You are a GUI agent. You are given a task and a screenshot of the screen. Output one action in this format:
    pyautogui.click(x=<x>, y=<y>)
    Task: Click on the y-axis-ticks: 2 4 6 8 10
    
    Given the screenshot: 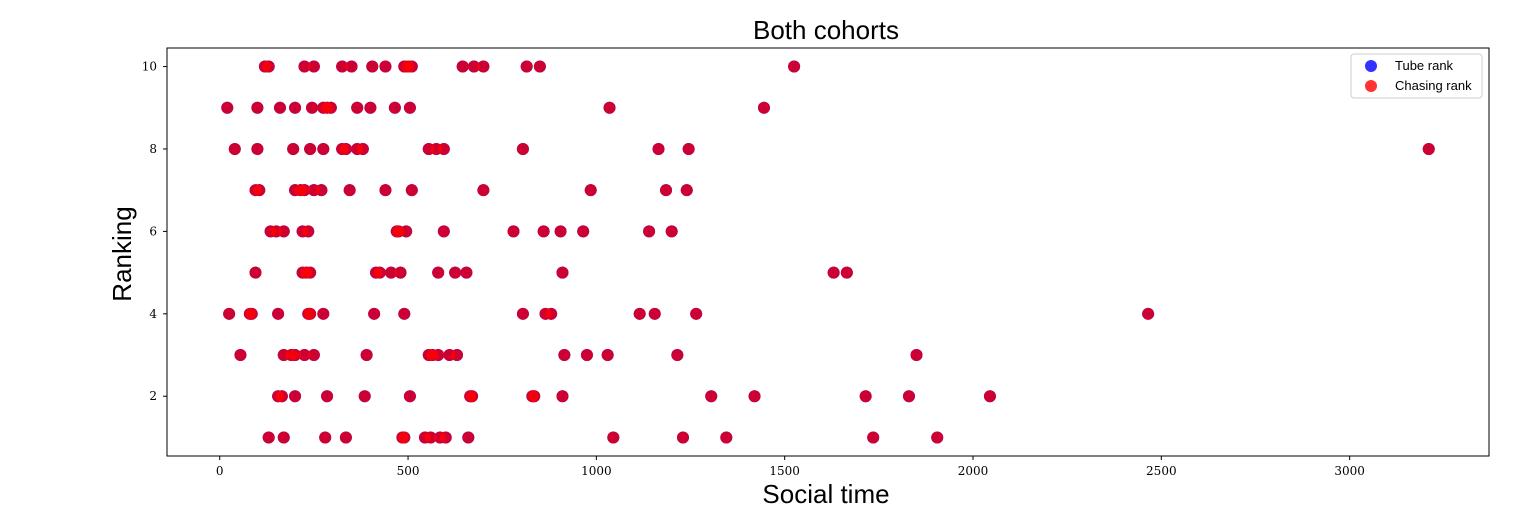 What is the action you would take?
    pyautogui.click(x=154, y=231)
    